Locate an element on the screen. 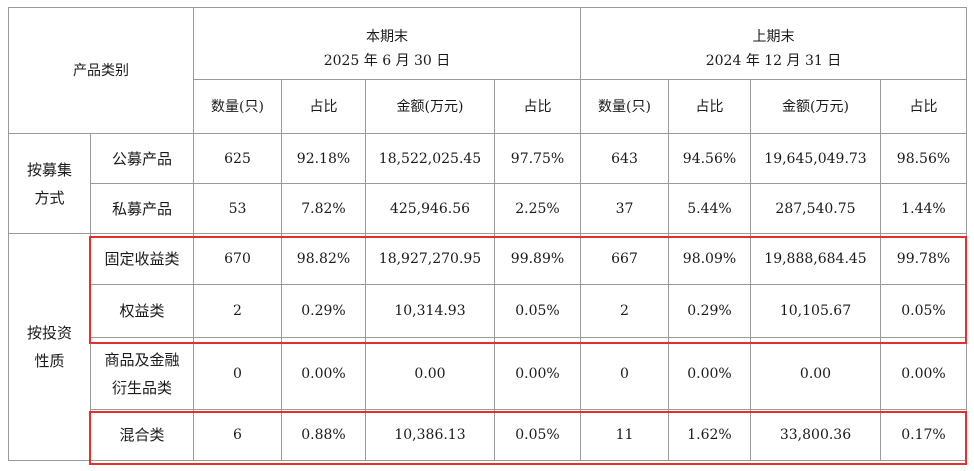  col-amount-ratio-previous: 占比 is located at coordinates (923, 106).